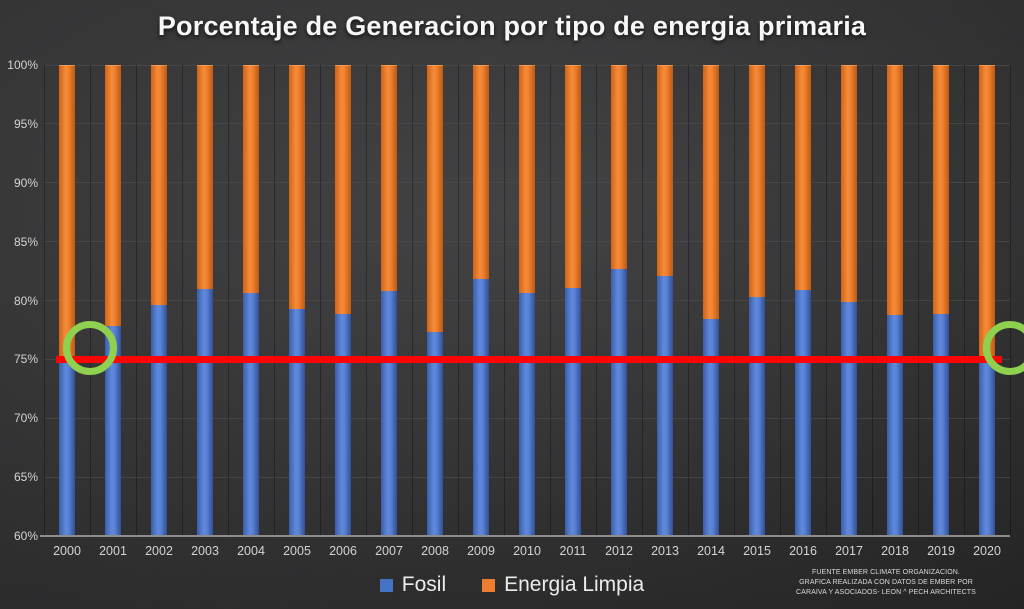  I want to click on x-axis-label-2019: 2019, so click(941, 551).